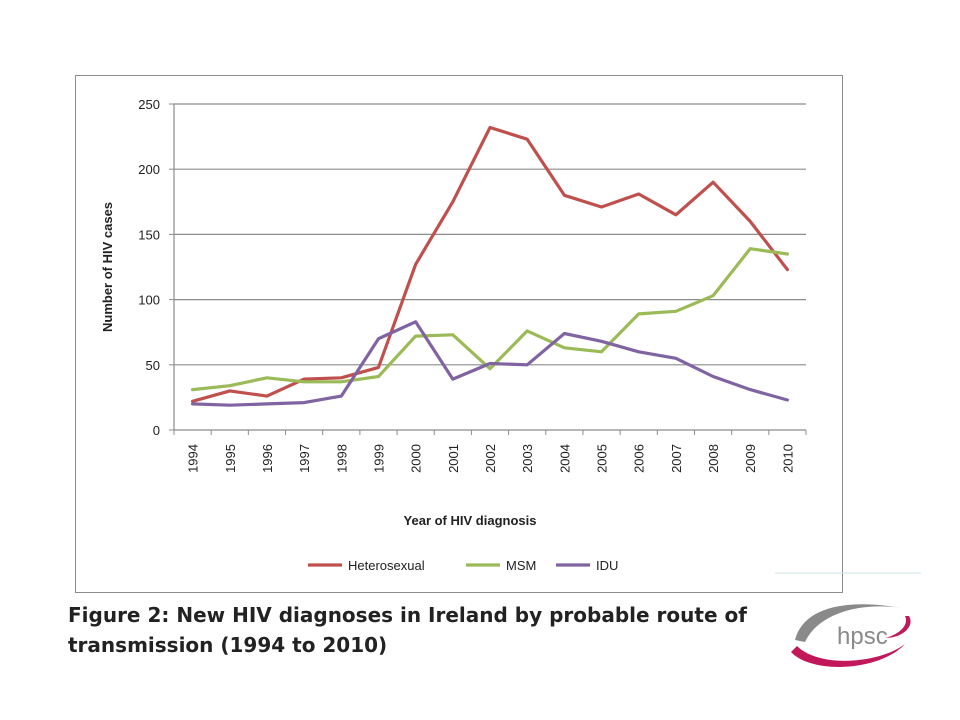 The height and width of the screenshot is (720, 960). I want to click on series-line-idu, so click(490, 363).